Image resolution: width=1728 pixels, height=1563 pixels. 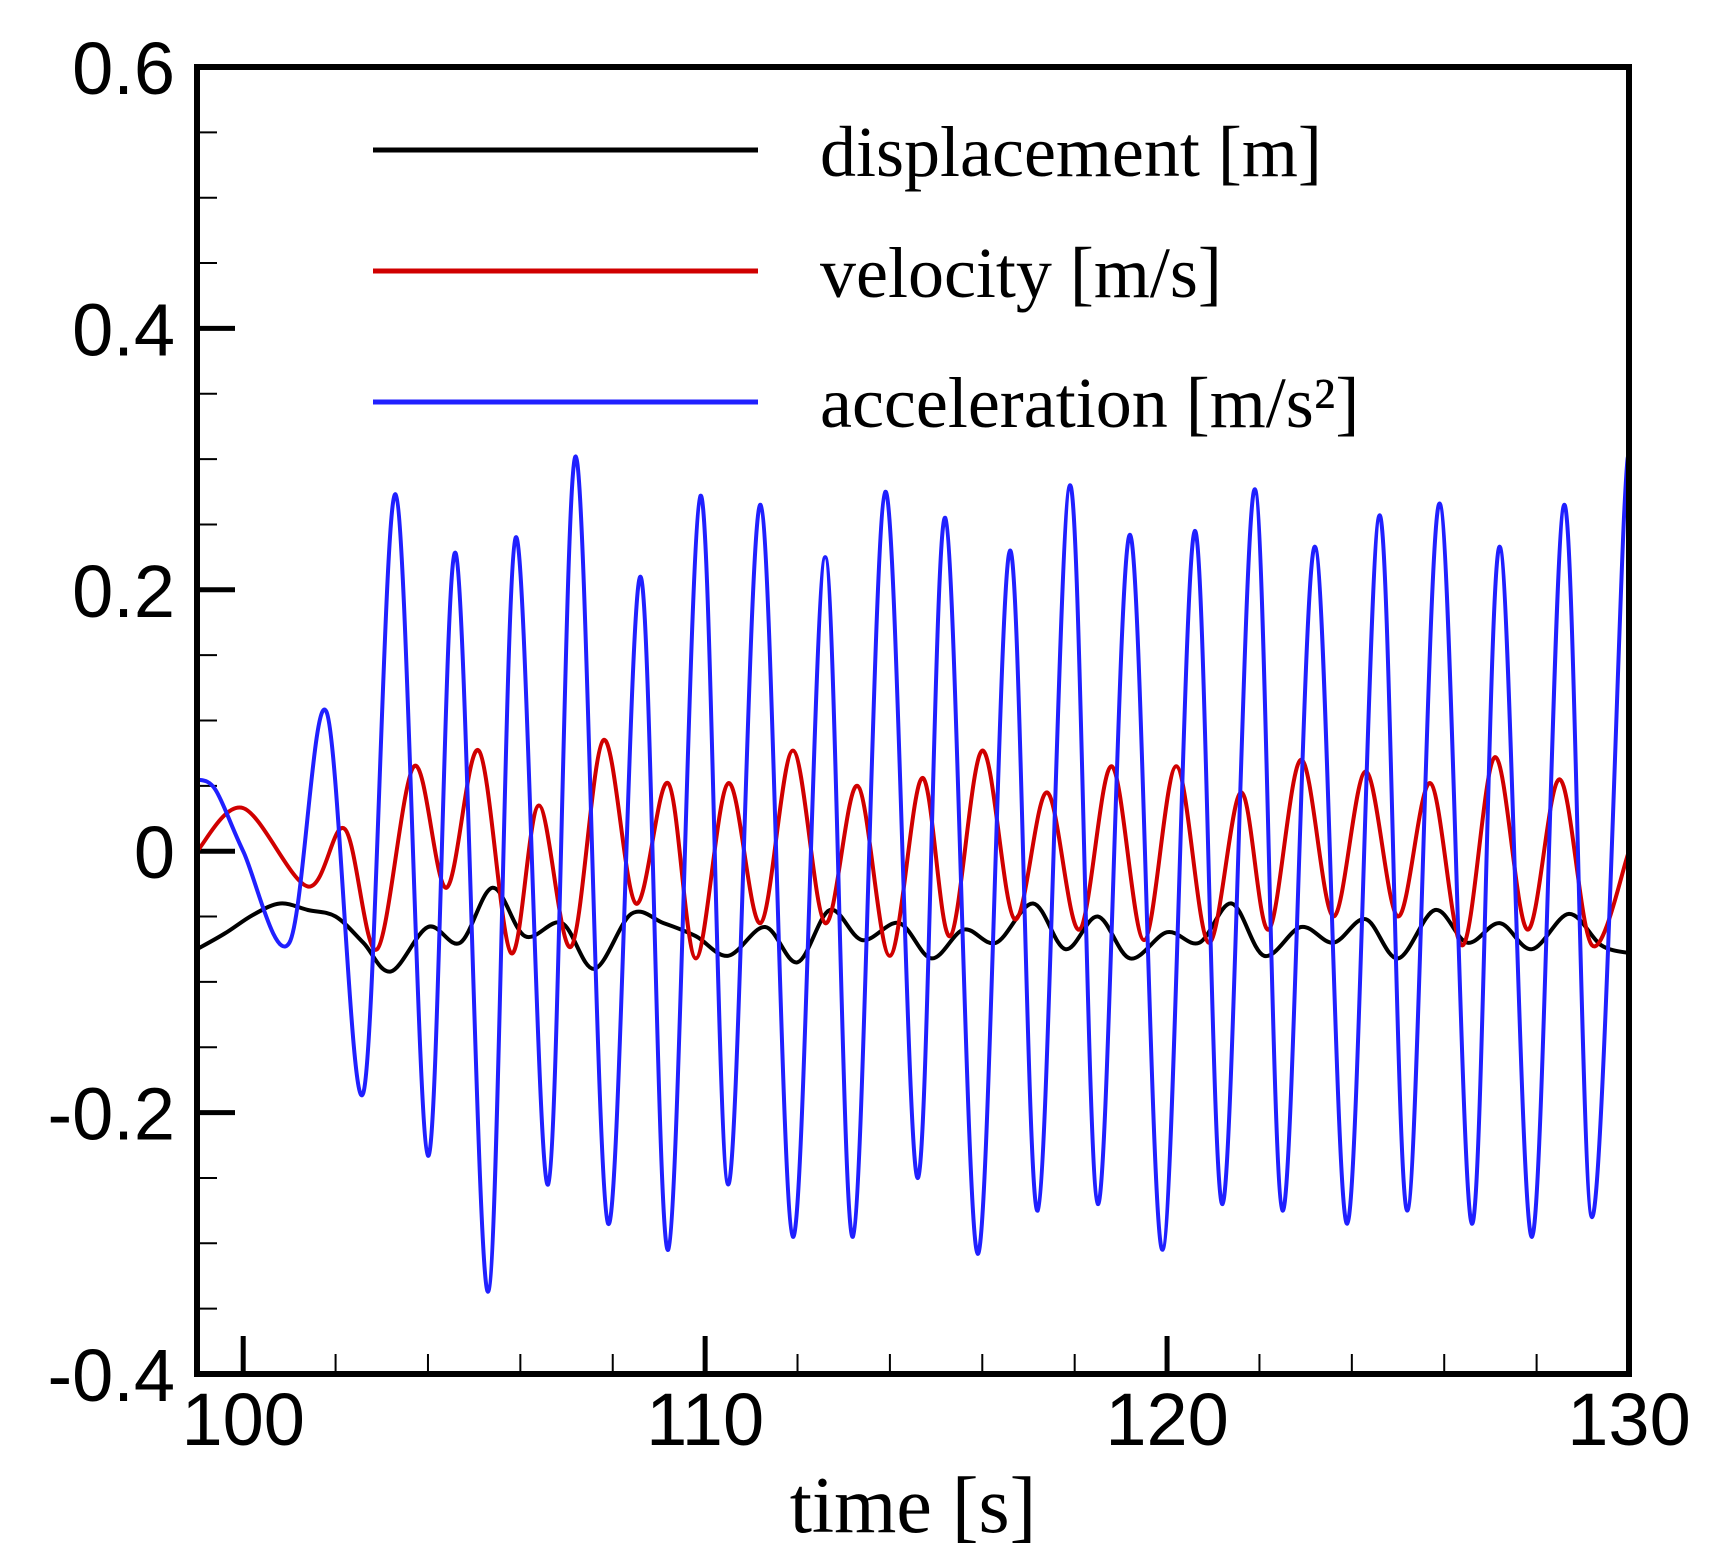 What do you see at coordinates (705, 1419) in the screenshot?
I see `x-tick-label: 110` at bounding box center [705, 1419].